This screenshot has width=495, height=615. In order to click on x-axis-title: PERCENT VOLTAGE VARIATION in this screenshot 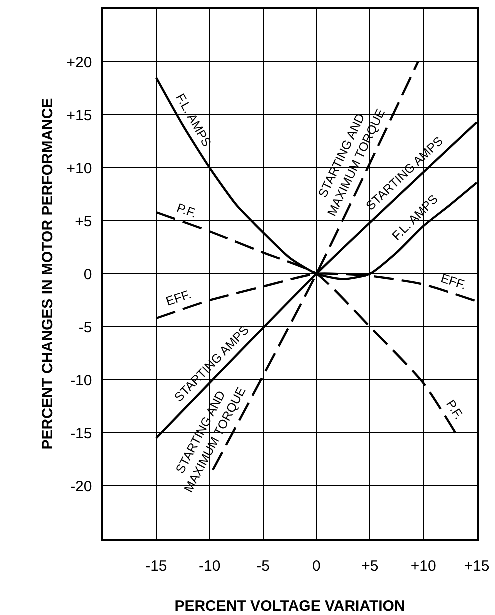, I will do `click(290, 606)`.